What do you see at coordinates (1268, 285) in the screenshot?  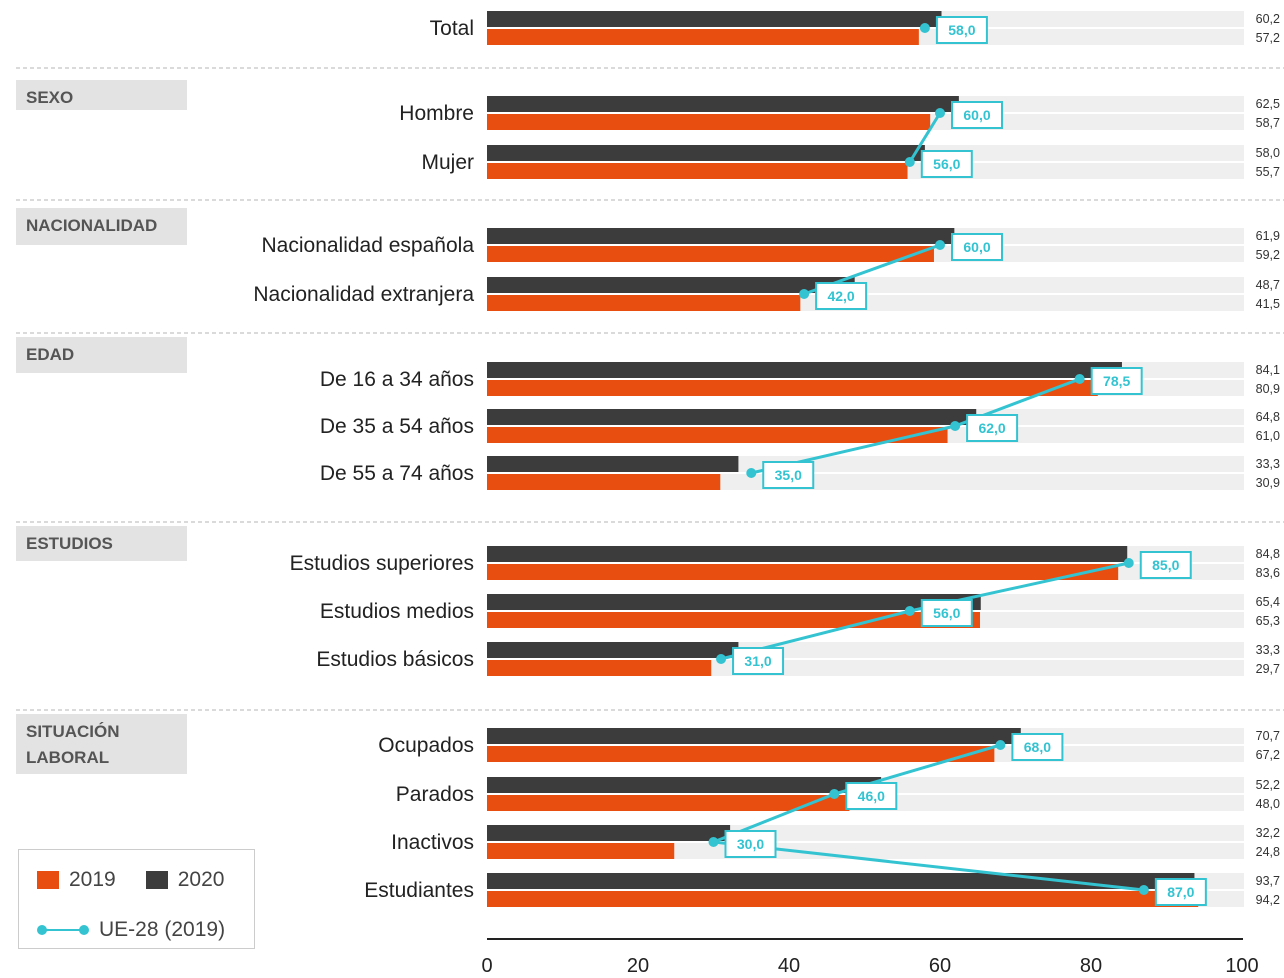 I see `value-label-2020: 48,7` at bounding box center [1268, 285].